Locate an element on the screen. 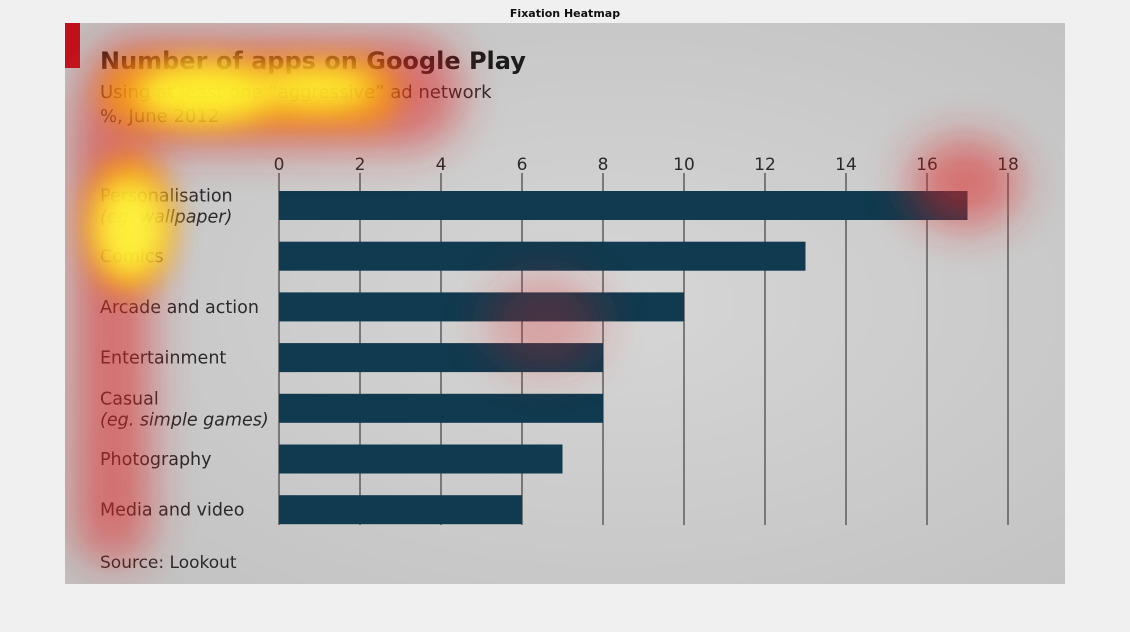  category-label-6: Media and video is located at coordinates (172, 511).